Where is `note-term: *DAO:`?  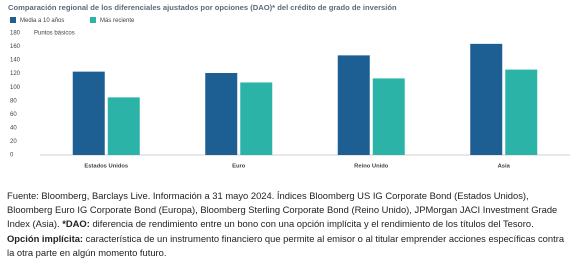
note-term: *DAO: is located at coordinates (76, 224).